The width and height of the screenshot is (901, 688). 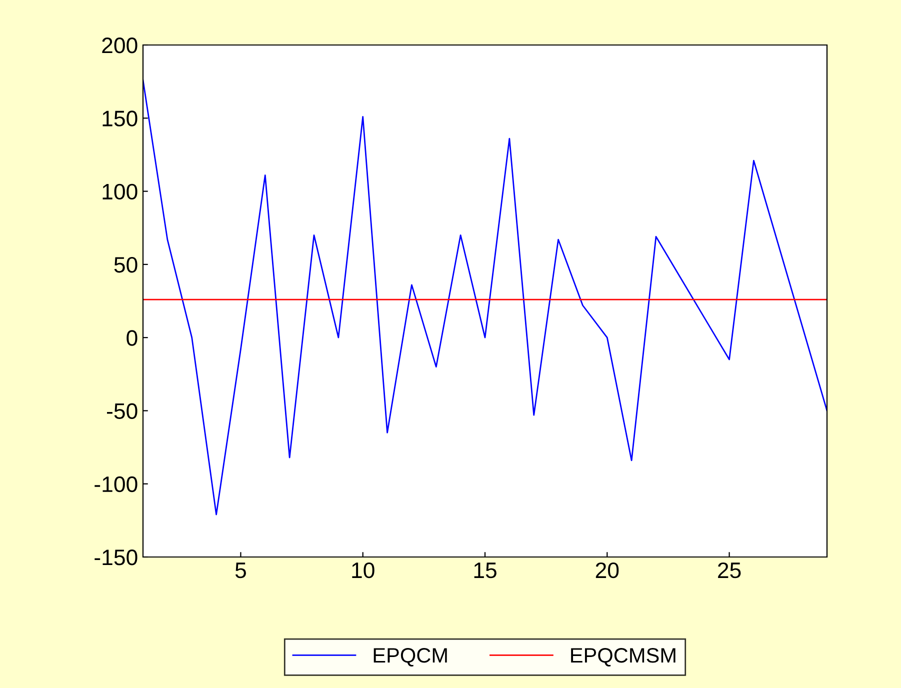 What do you see at coordinates (122, 411) in the screenshot?
I see `y-tick-label: -50` at bounding box center [122, 411].